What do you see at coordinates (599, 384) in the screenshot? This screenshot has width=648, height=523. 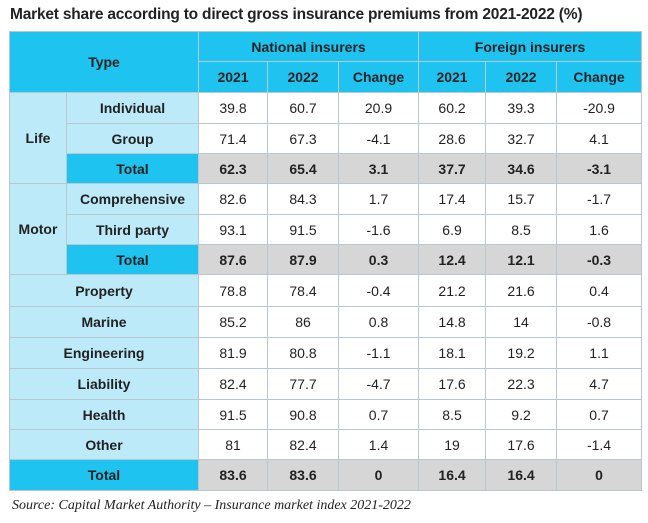 I see `cell: 4.7` at bounding box center [599, 384].